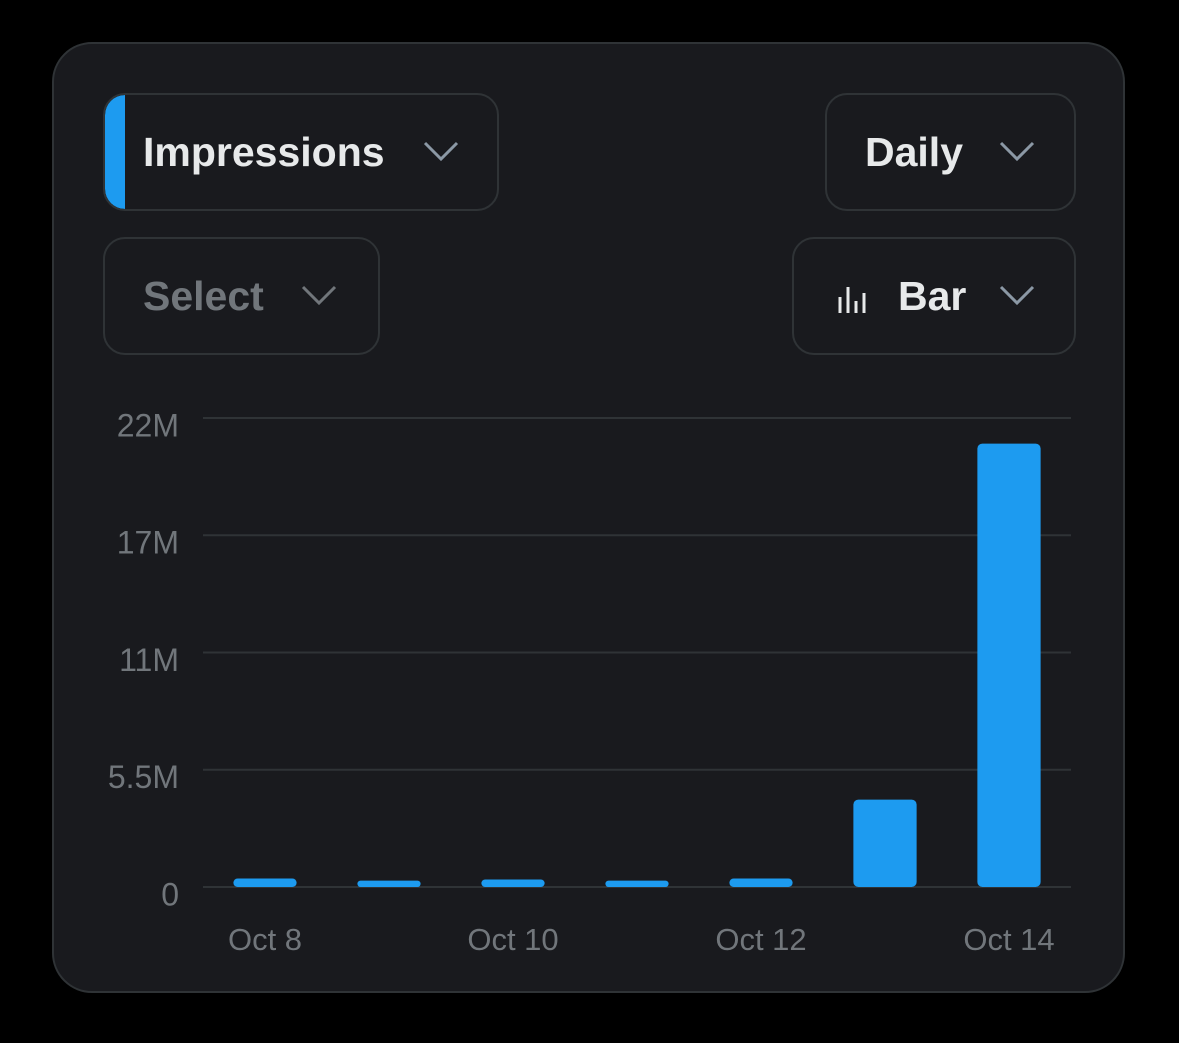  Describe the element at coordinates (115, 152) in the screenshot. I see `metric-color-stripe` at that location.